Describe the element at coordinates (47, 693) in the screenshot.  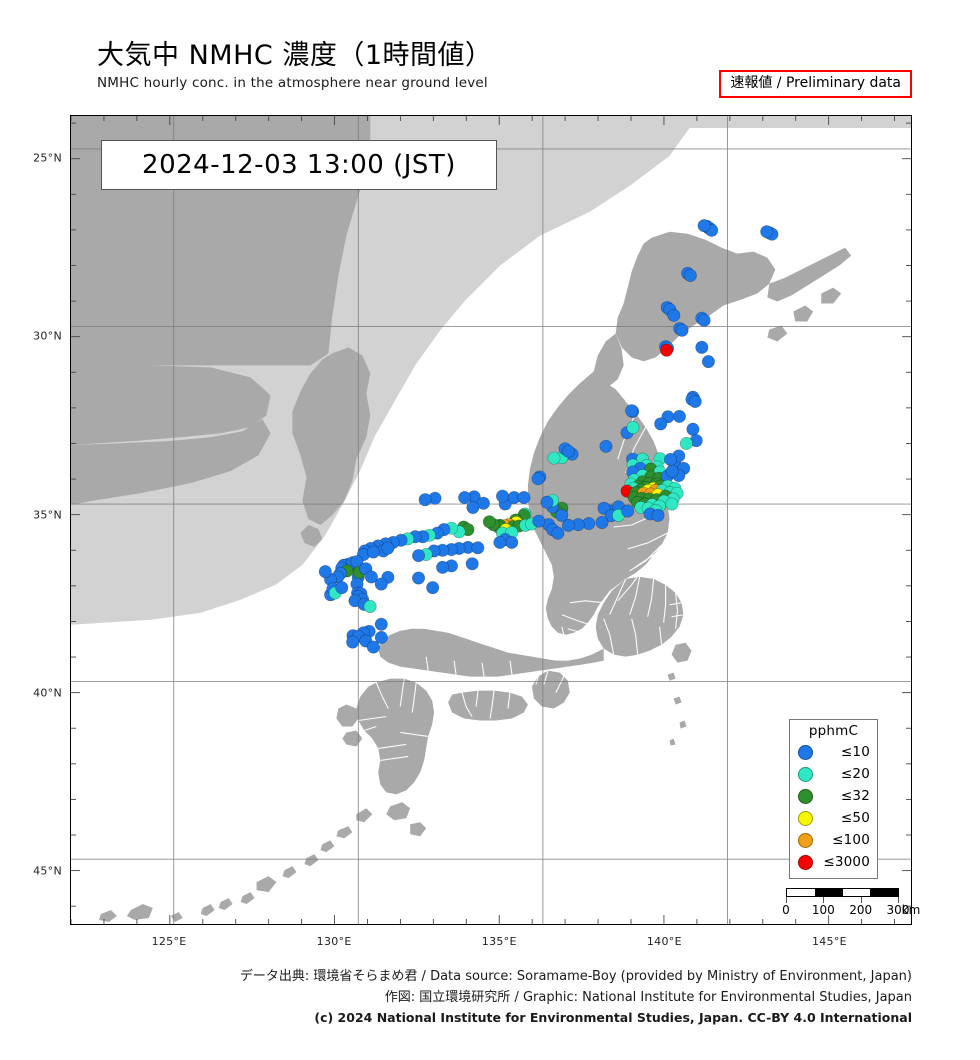
I see `y-axis-tick-label: 40°N` at that location.